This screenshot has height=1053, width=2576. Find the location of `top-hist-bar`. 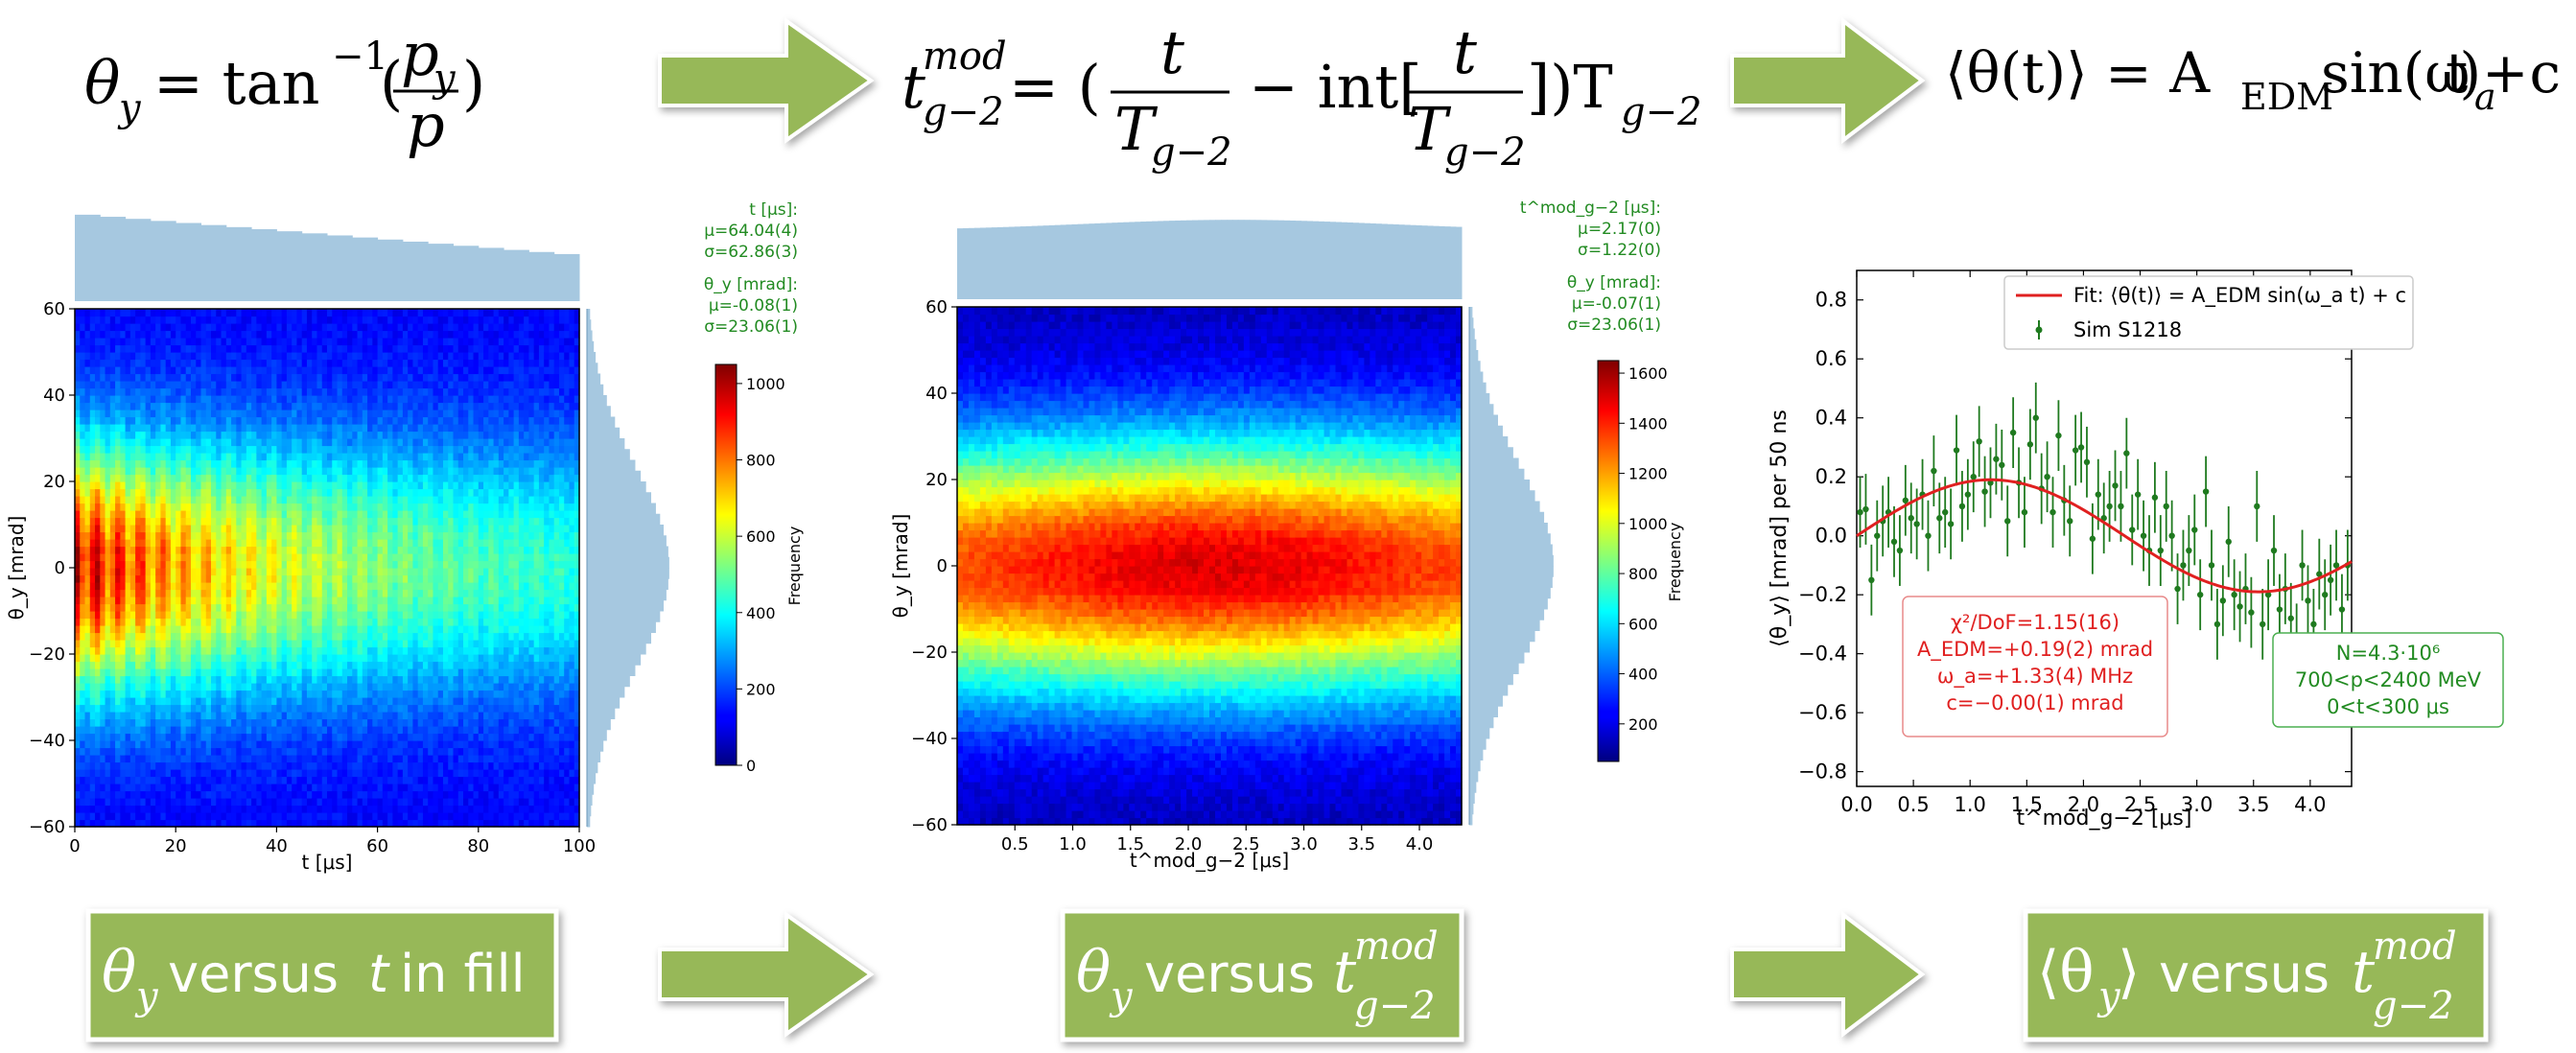

top-hist-bar is located at coordinates (314, 267).